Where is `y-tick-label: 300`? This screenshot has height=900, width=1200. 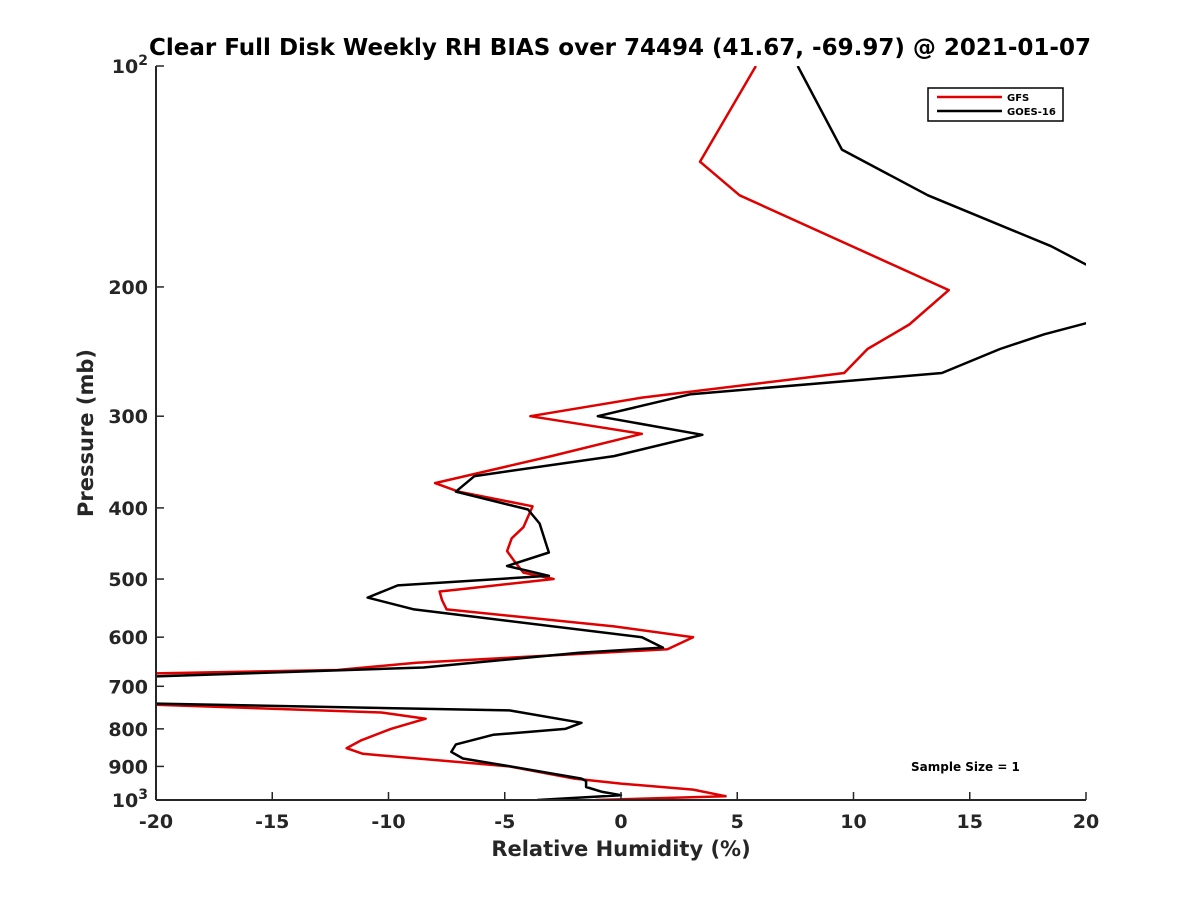 y-tick-label: 300 is located at coordinates (128, 417).